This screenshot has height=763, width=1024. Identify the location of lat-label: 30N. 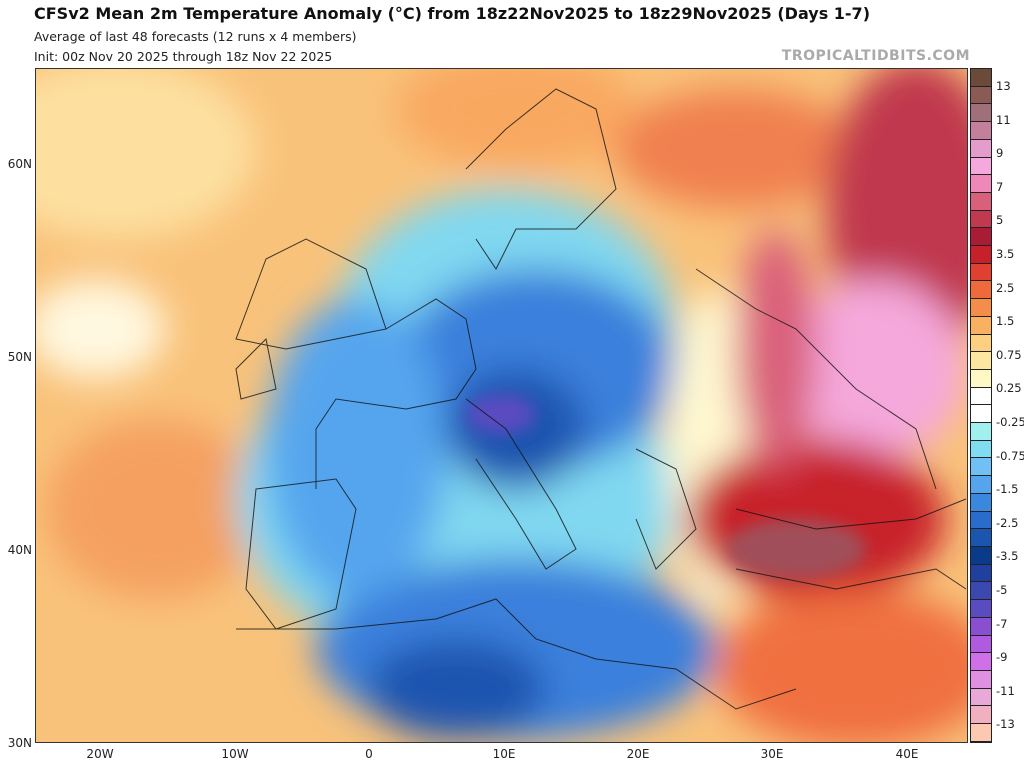
(19, 743).